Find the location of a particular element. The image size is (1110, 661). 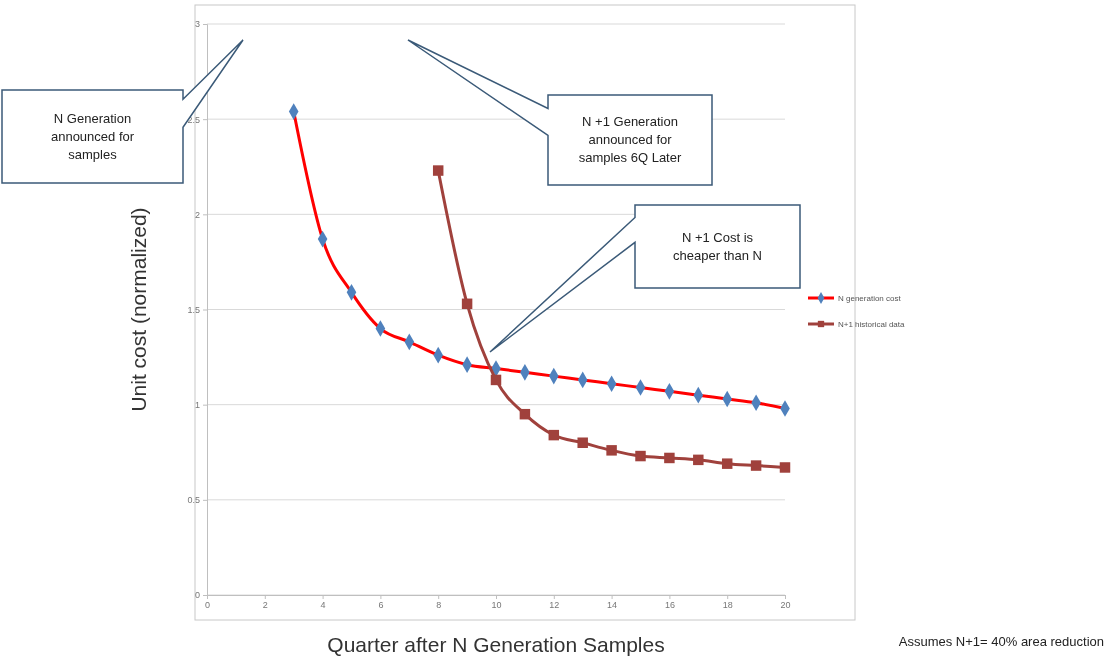

annotation: N +1 Cost is cheaper than N is located at coordinates (717, 246).